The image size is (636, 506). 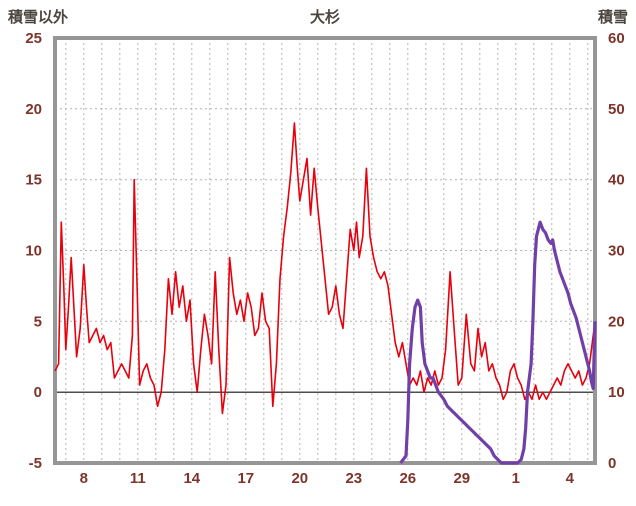 What do you see at coordinates (616, 251) in the screenshot?
I see `y-right-tick-label: 30` at bounding box center [616, 251].